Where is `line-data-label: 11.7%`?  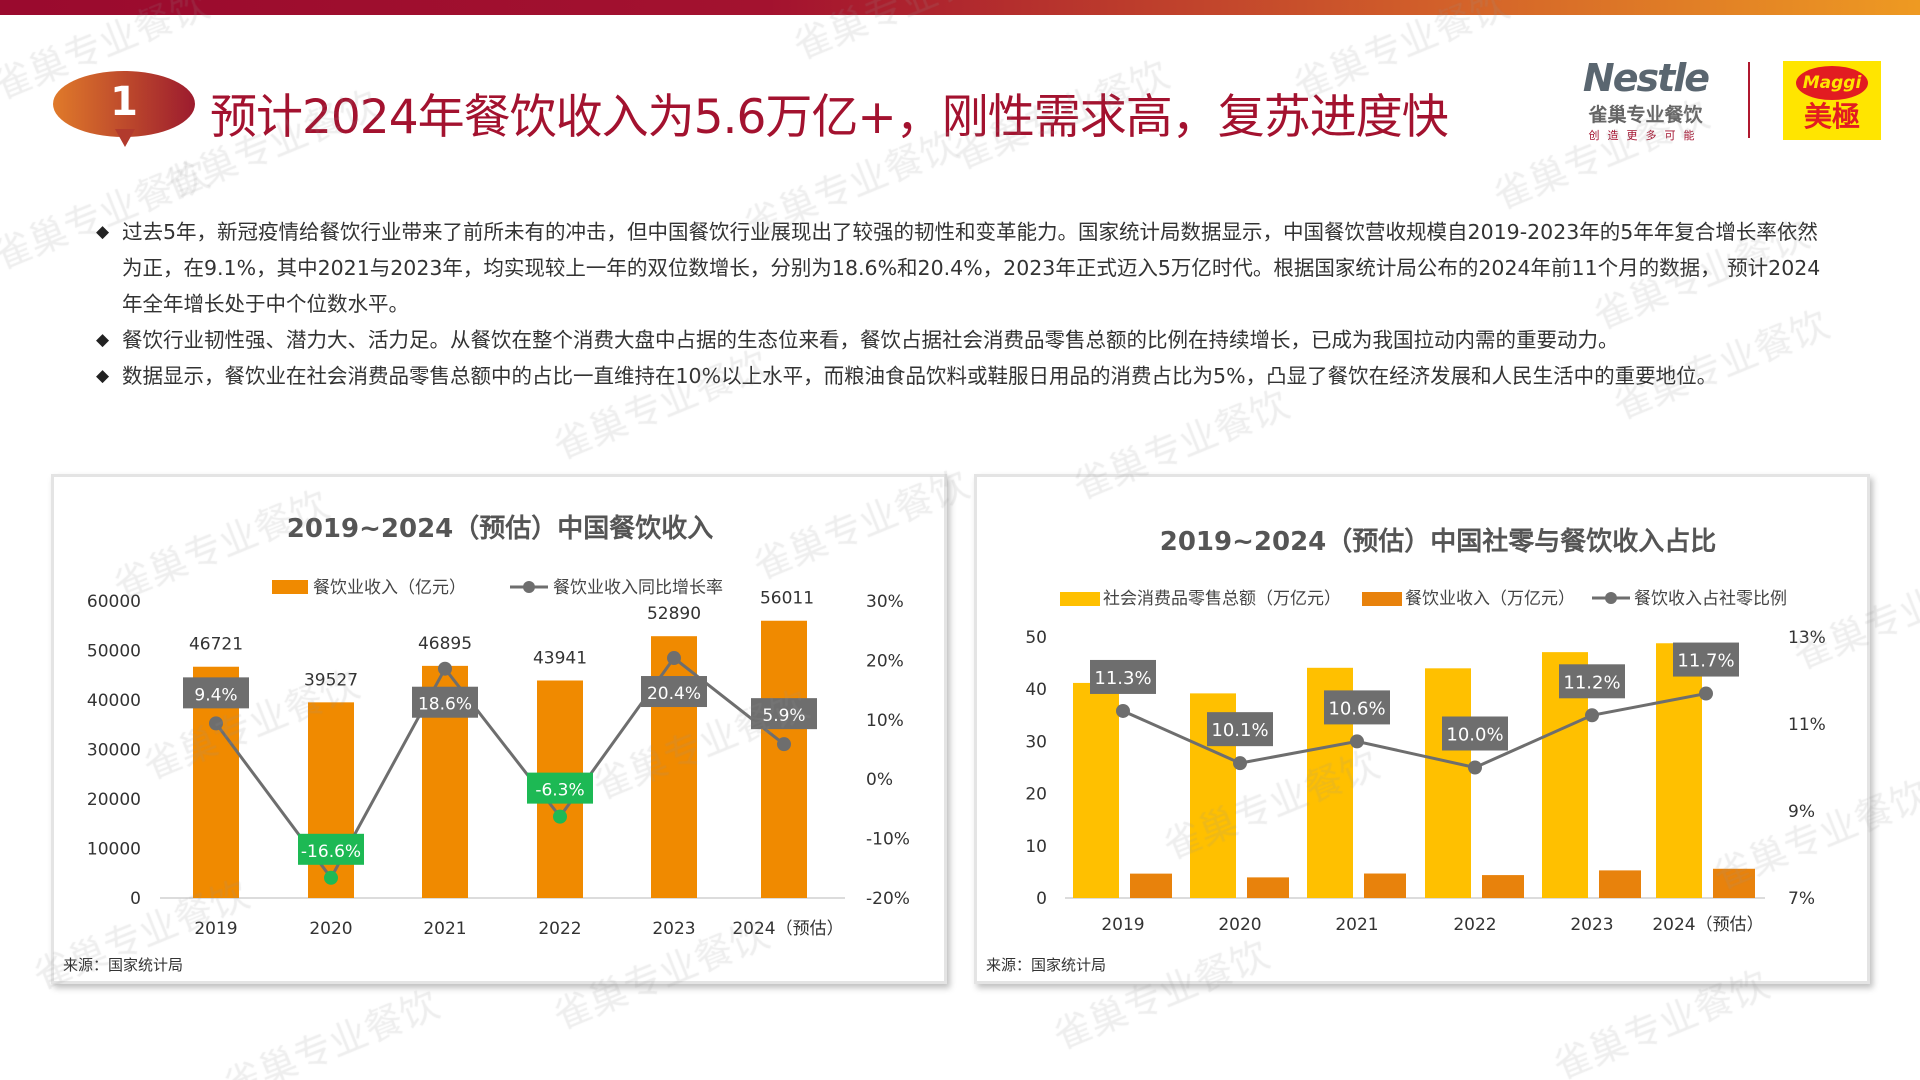 line-data-label: 11.7% is located at coordinates (1705, 661).